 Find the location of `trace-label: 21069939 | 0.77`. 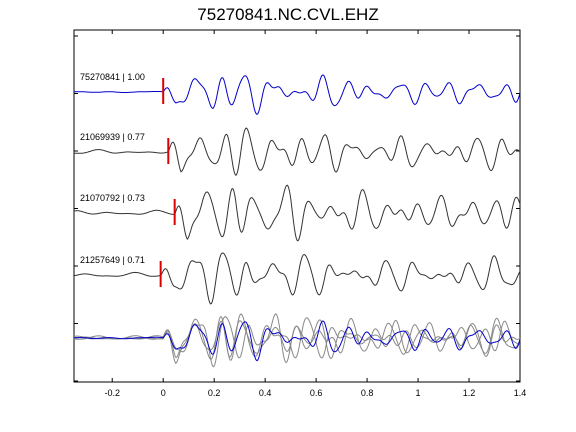

trace-label: 21069939 | 0.77 is located at coordinates (112, 137).